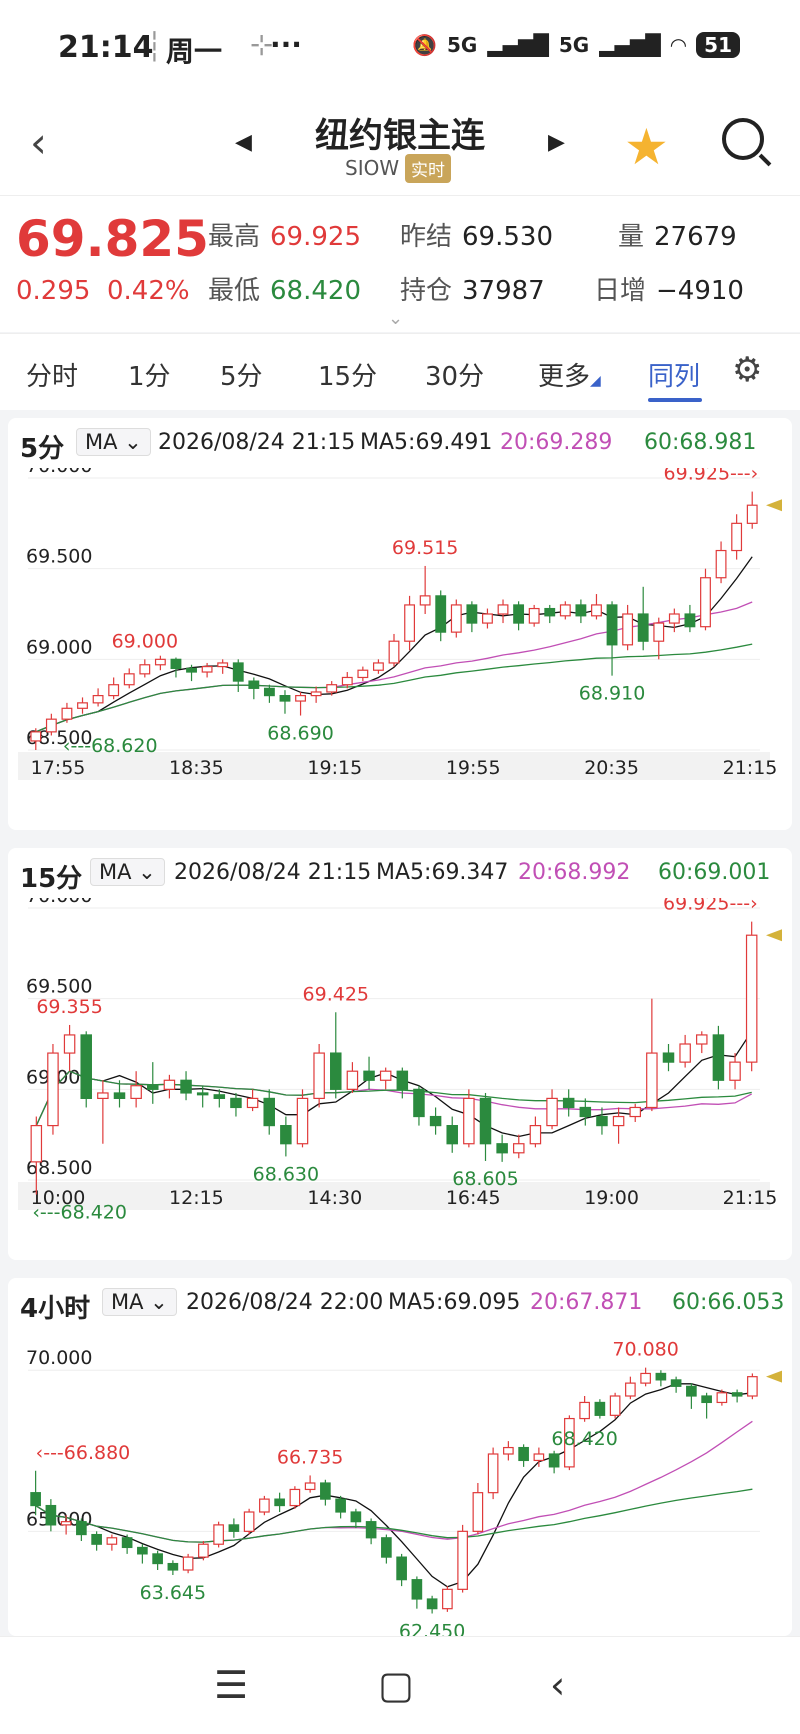 This screenshot has width=800, height=1734. I want to click on tab-5min: 5分, so click(241, 377).